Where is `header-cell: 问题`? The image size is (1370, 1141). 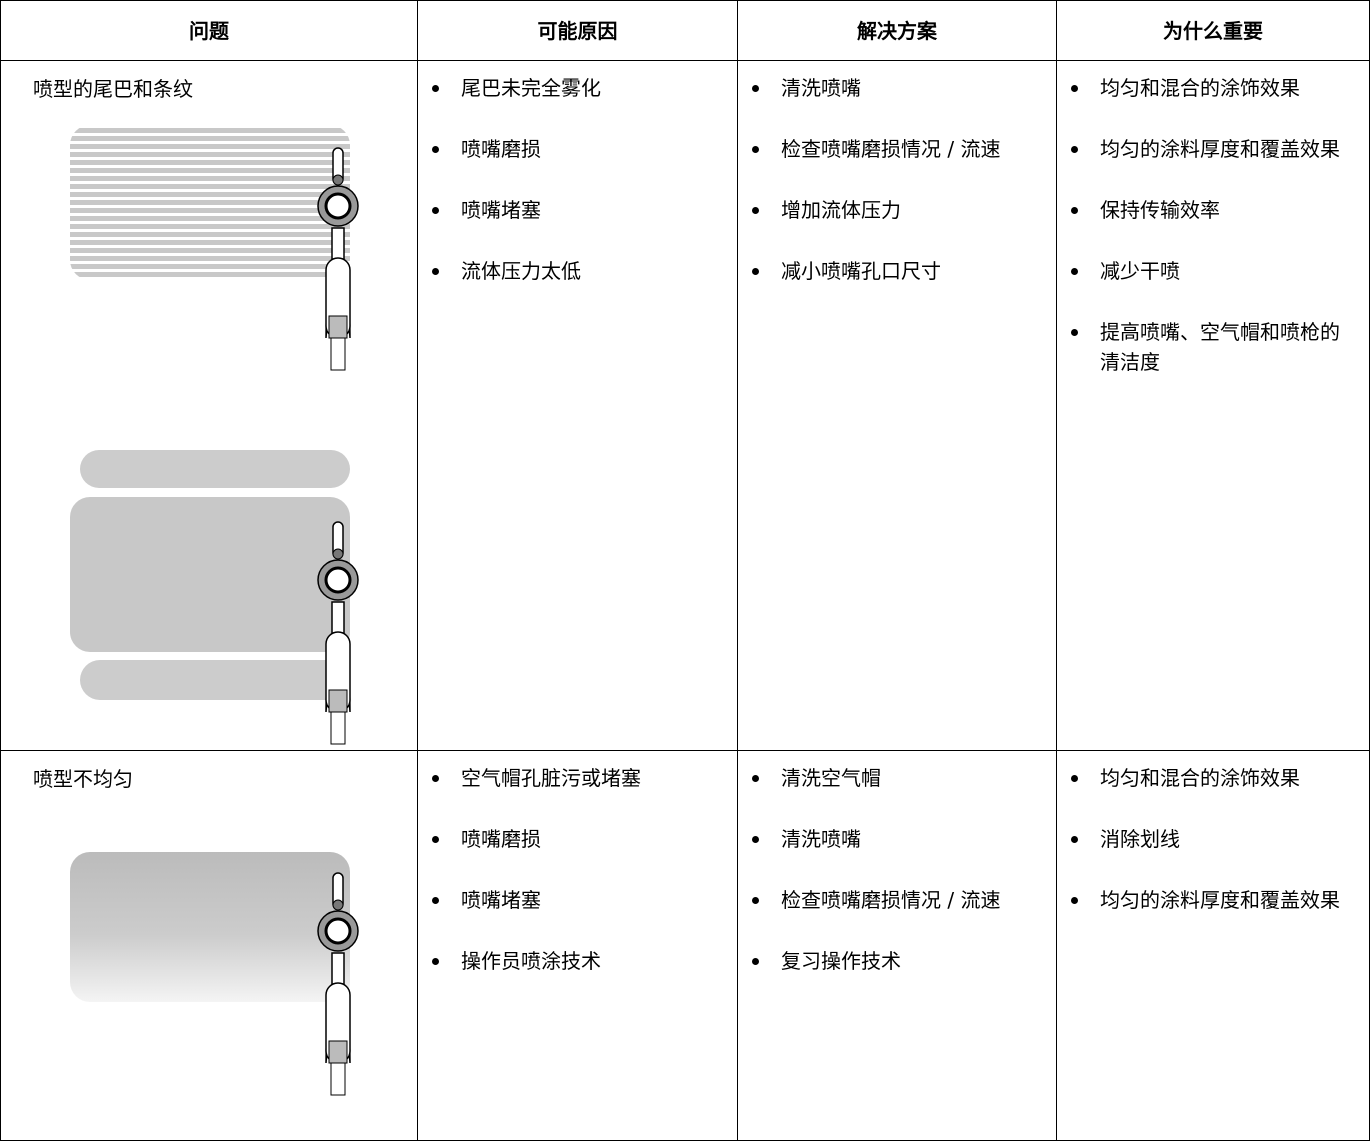
header-cell: 问题 is located at coordinates (209, 30).